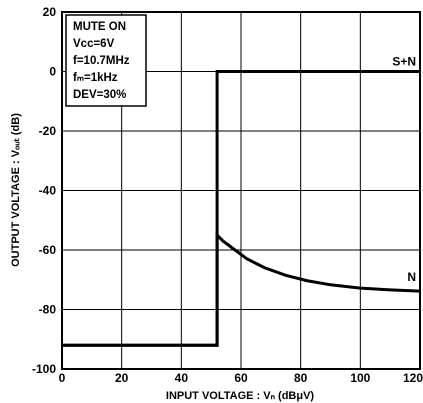 This screenshot has width=423, height=403. Describe the element at coordinates (48, 131) in the screenshot. I see `y-tick-label: -20` at that location.